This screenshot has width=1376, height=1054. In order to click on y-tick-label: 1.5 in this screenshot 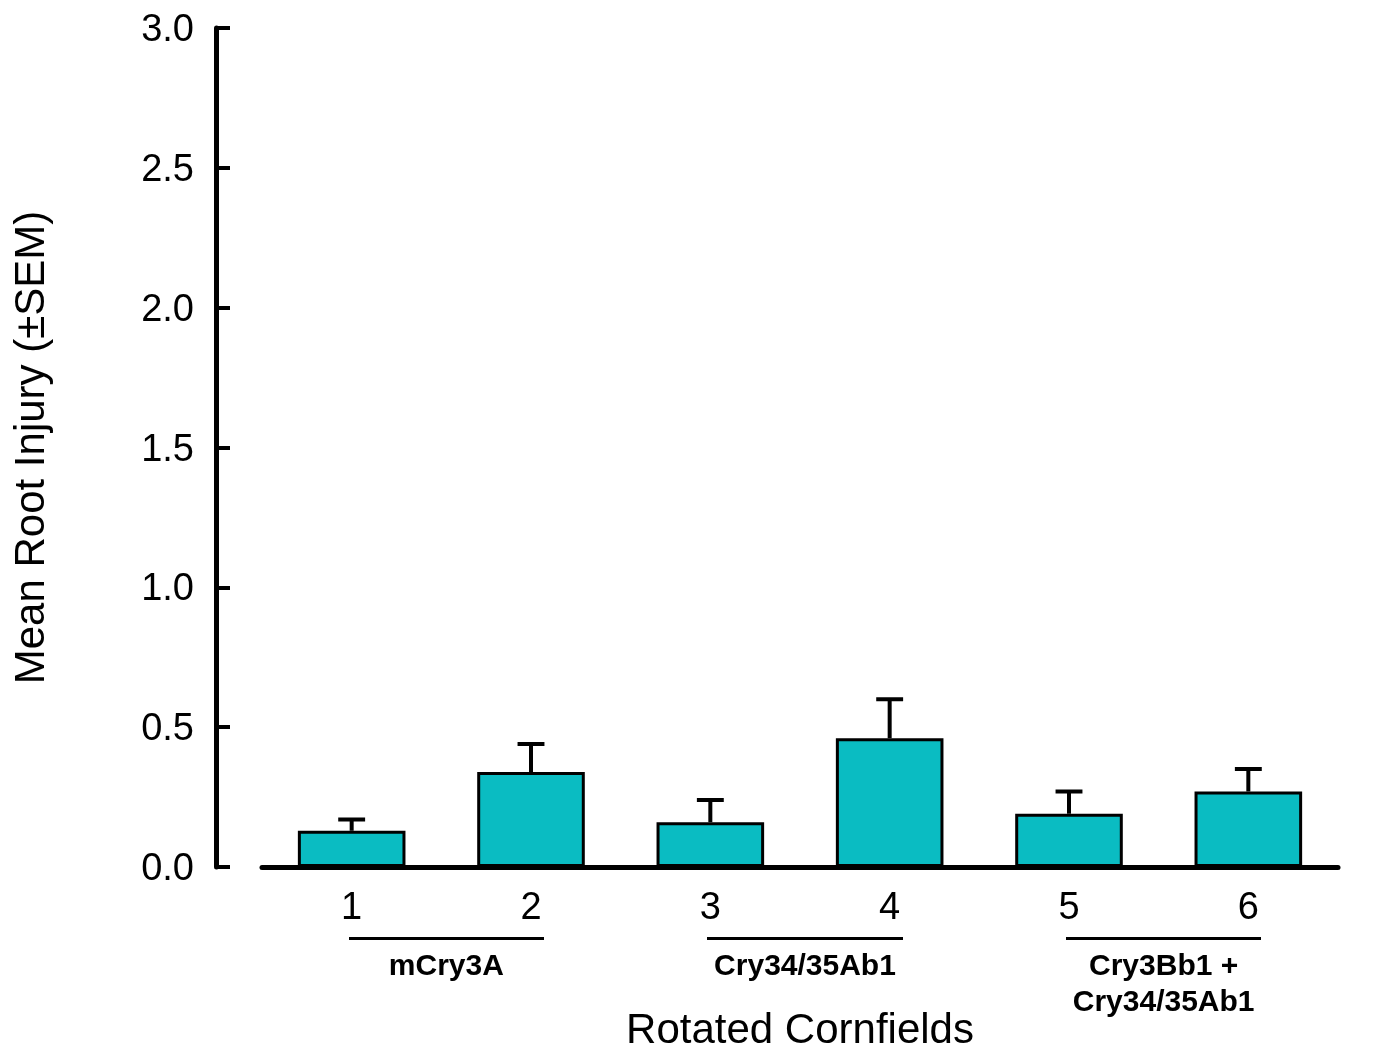, I will do `click(167, 447)`.